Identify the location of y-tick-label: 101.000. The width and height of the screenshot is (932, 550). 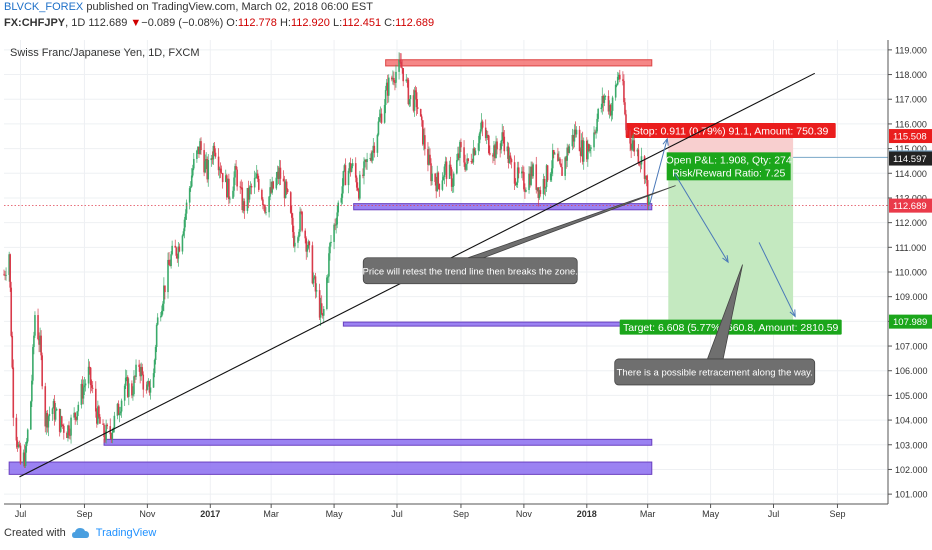
(911, 495).